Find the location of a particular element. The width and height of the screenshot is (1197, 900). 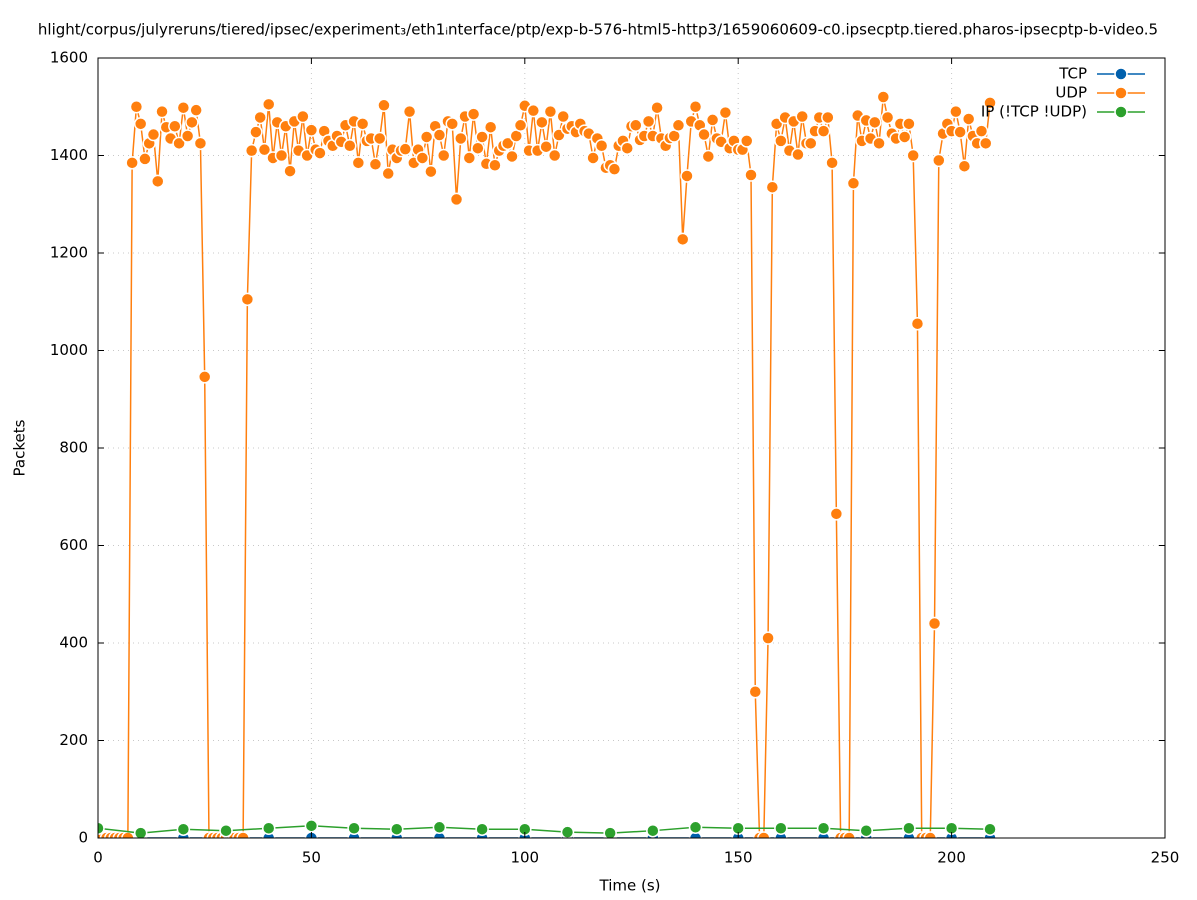

y-tick-label: 1400 is located at coordinates (69, 155).